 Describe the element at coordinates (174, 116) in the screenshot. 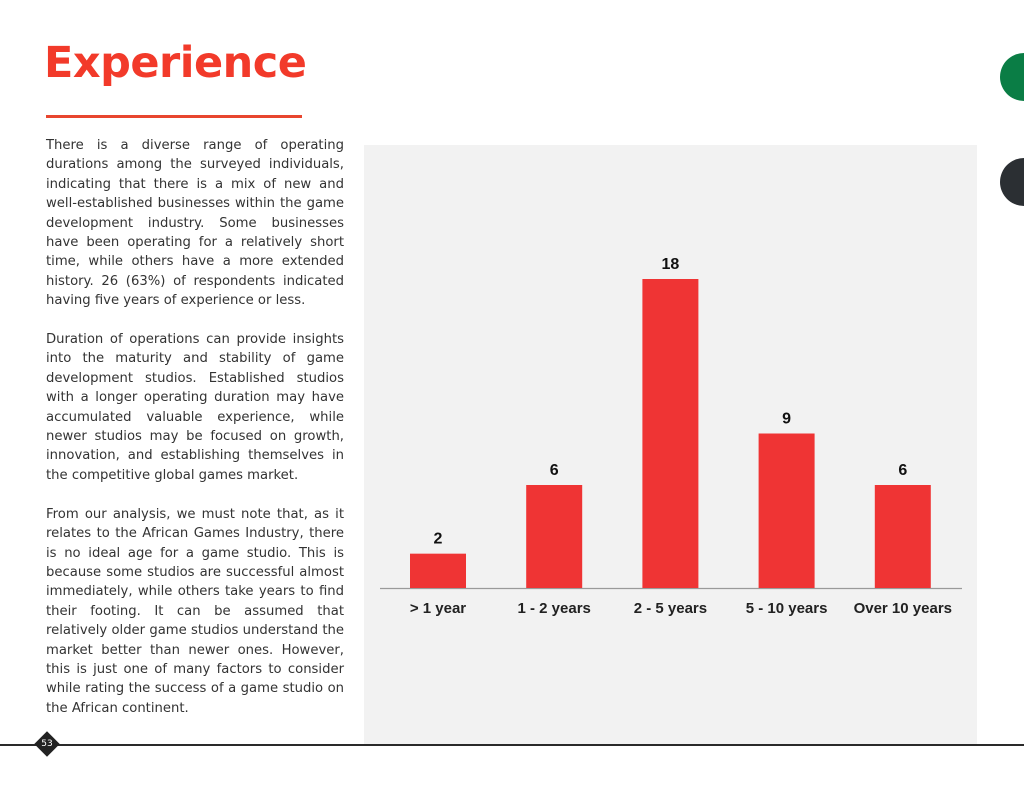

I see `title-underline` at that location.